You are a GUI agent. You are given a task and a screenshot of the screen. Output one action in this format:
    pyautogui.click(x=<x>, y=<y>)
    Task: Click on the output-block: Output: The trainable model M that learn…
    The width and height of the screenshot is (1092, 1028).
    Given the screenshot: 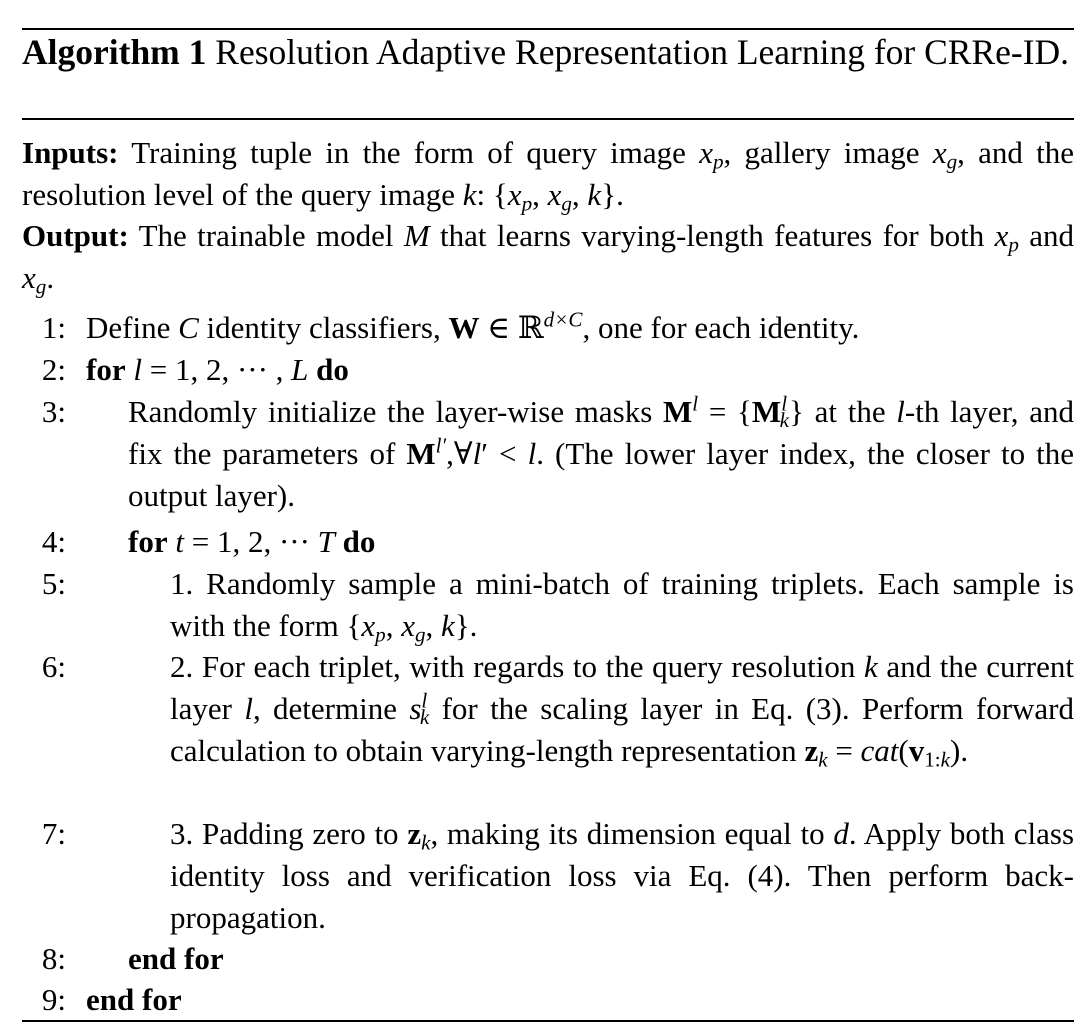 What is the action you would take?
    pyautogui.click(x=548, y=258)
    